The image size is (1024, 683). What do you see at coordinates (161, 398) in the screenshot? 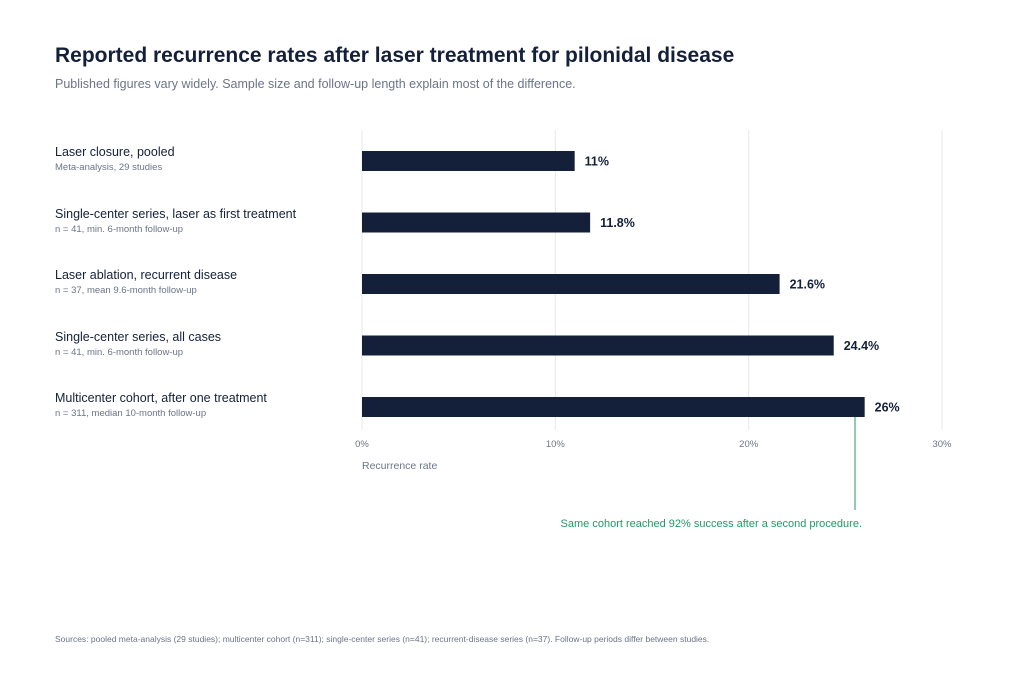
I see `category-name: Multicenter cohort, after one treatment` at bounding box center [161, 398].